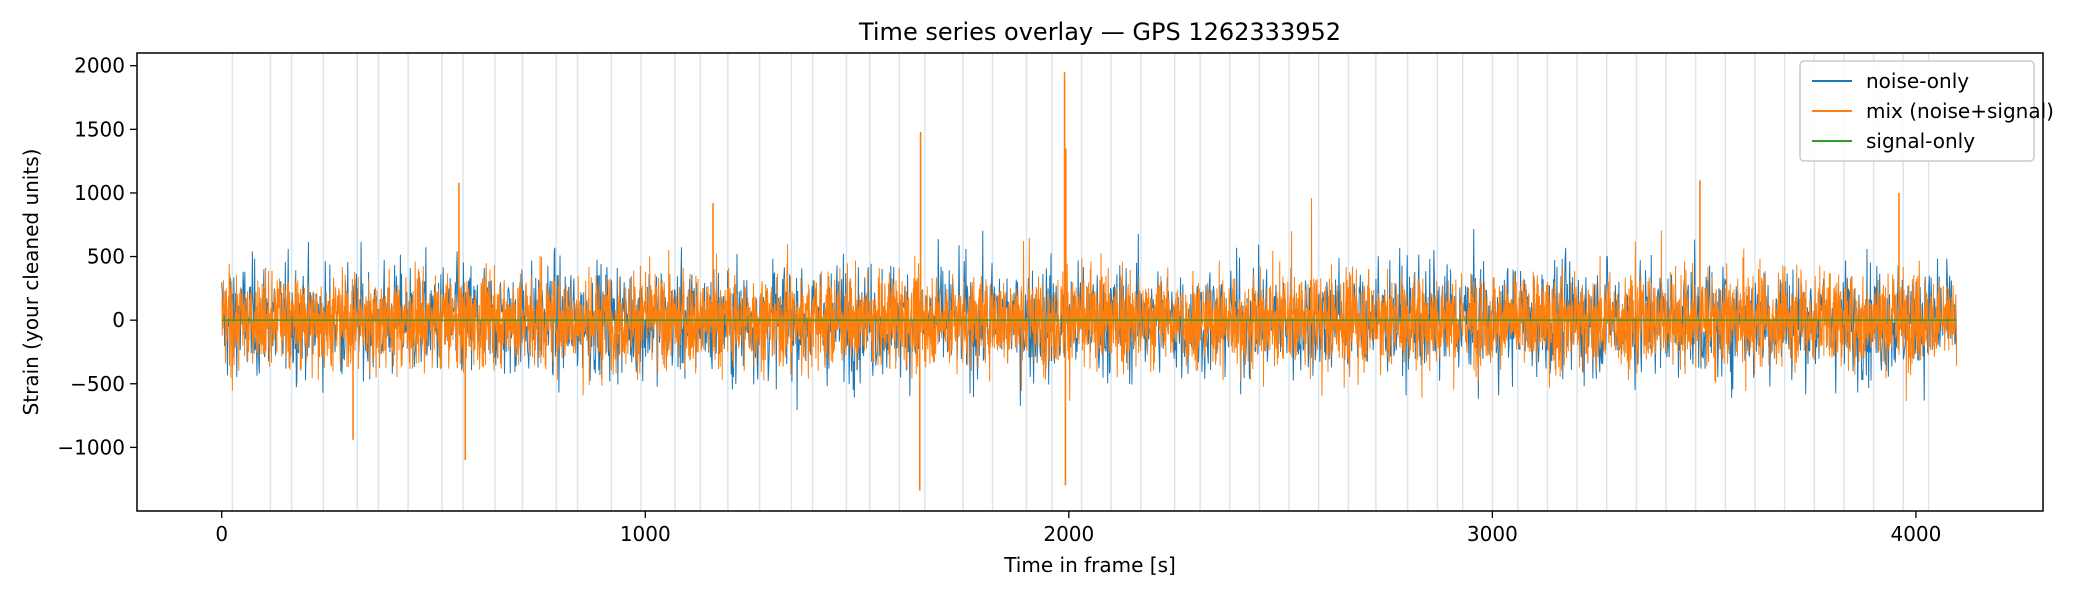 This screenshot has height=600, width=2100. What do you see at coordinates (221, 534) in the screenshot?
I see `x-tick-label: 0` at bounding box center [221, 534].